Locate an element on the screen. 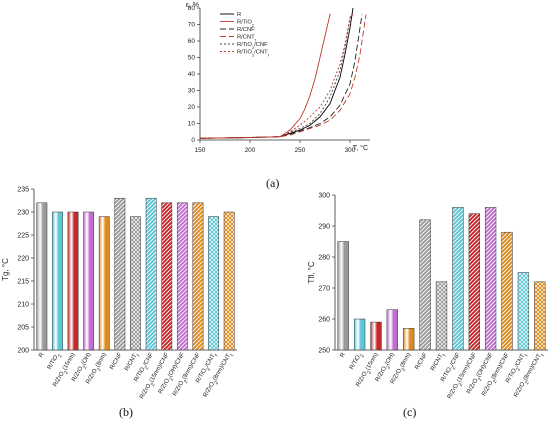  panel-label-a: (a) is located at coordinates (273, 183).